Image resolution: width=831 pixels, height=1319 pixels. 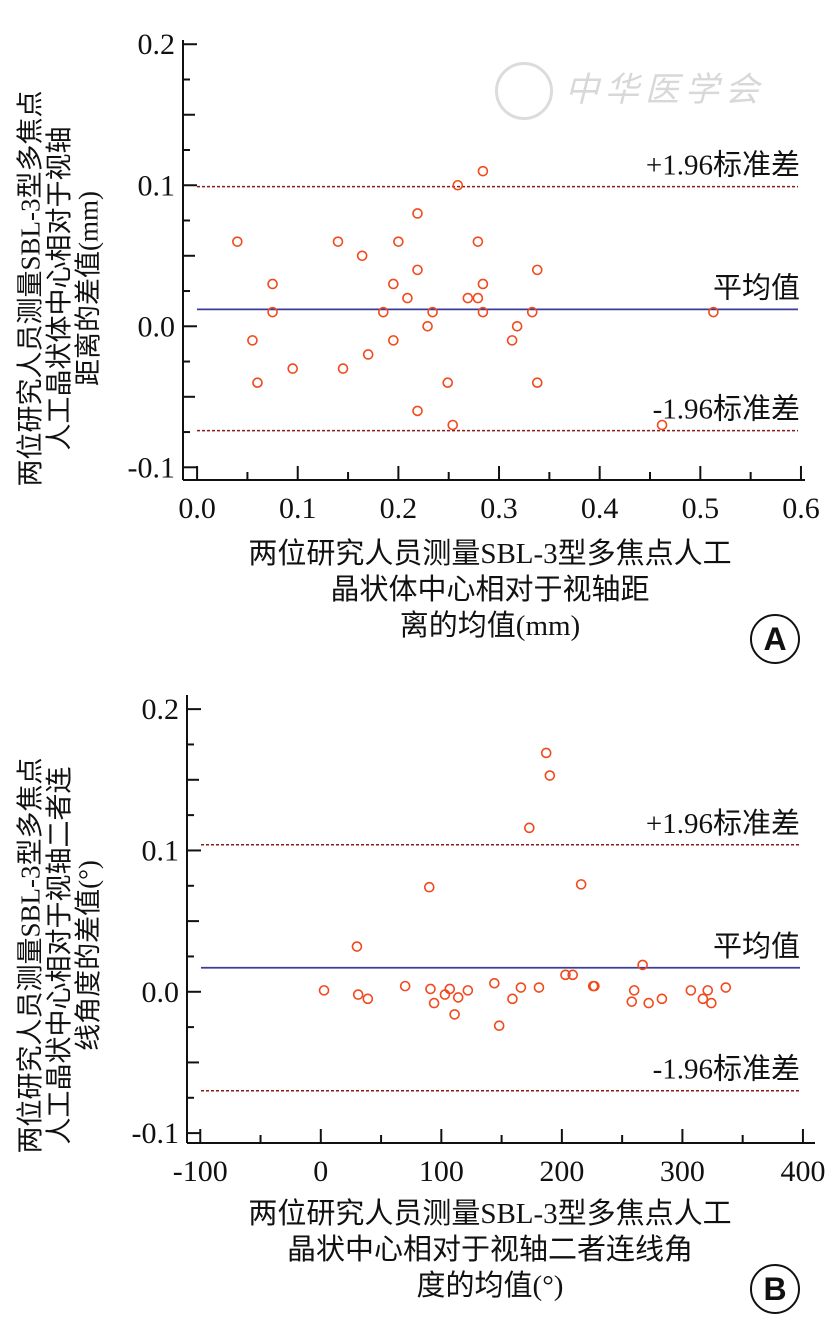 I want to click on x-axis-title-b-line-1: 两位研究人员测量SBL-3型多焦点人工, so click(x=490, y=1214).